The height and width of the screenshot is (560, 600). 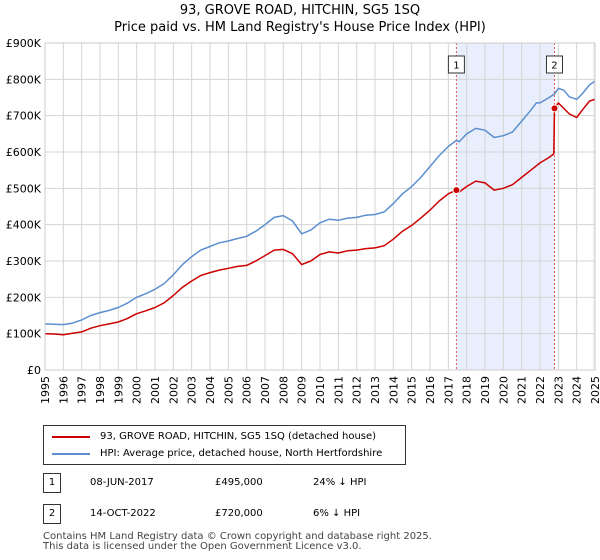 I want to click on x-tick-label: 2018, so click(x=467, y=390).